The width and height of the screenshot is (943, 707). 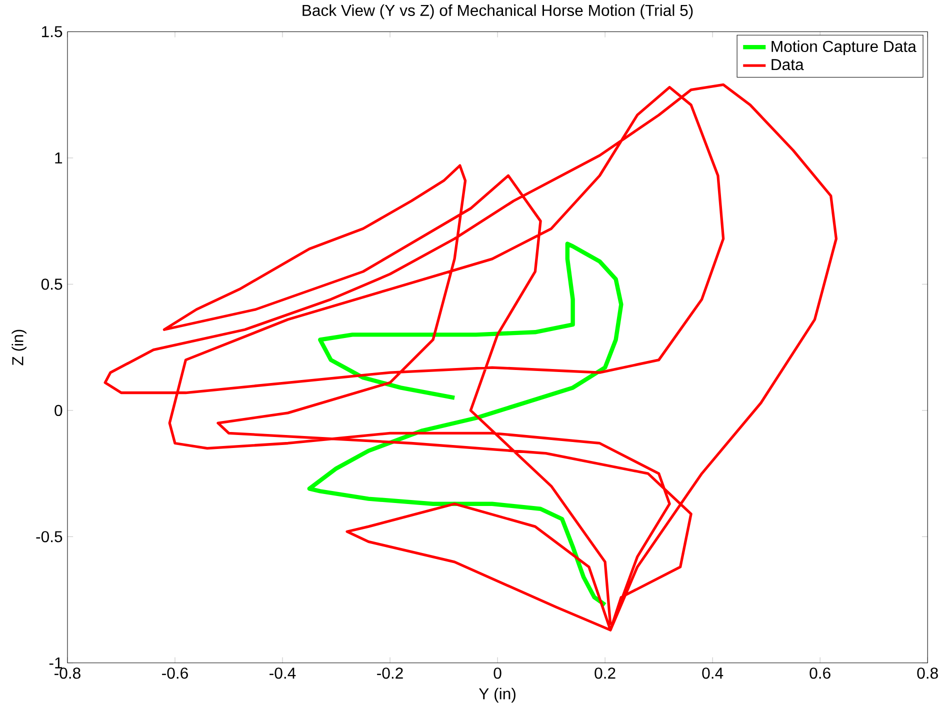 What do you see at coordinates (927, 673) in the screenshot?
I see `x-tick-label: 0.8` at bounding box center [927, 673].